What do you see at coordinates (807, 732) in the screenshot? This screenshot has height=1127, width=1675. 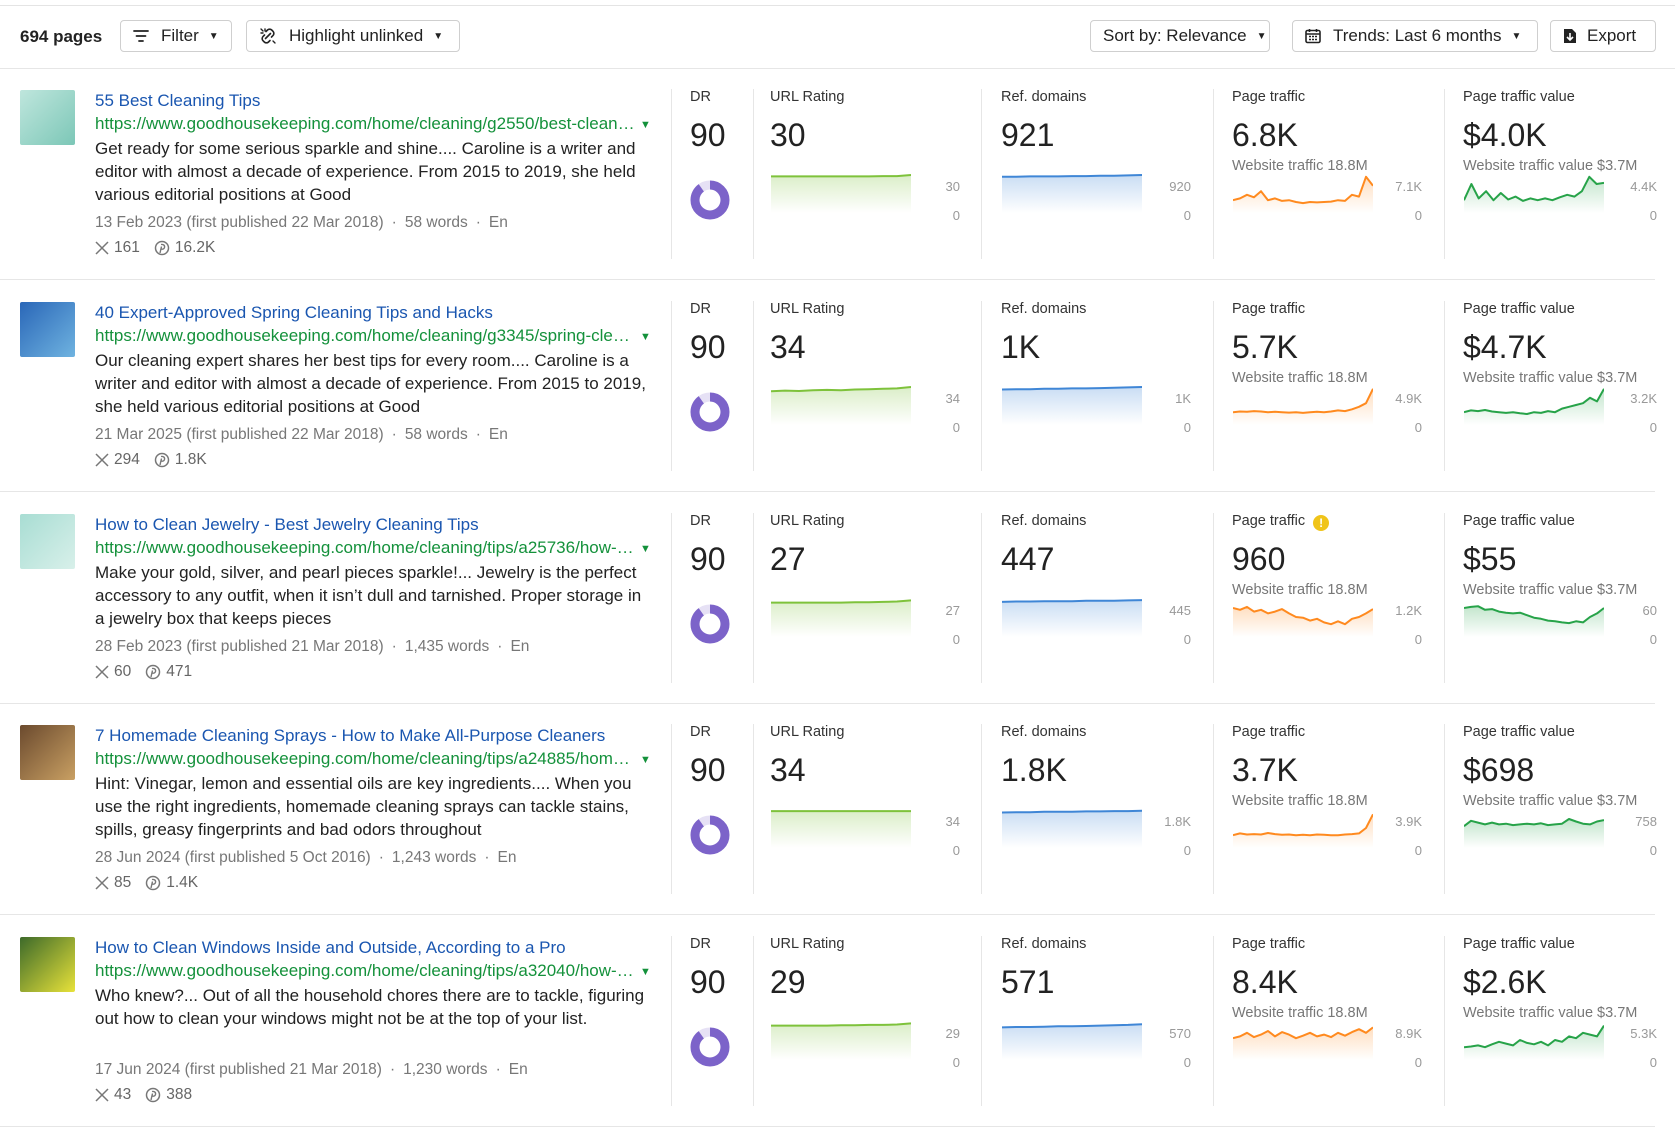 I see `url-rating-label: URL Rating` at bounding box center [807, 732].